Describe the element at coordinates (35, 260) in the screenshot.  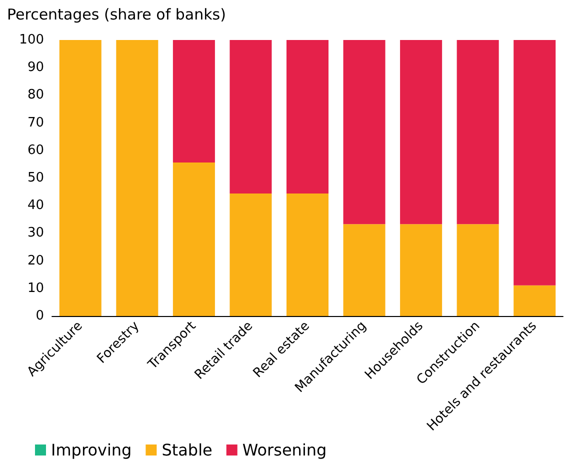
I see `y-tick-label: 20` at that location.